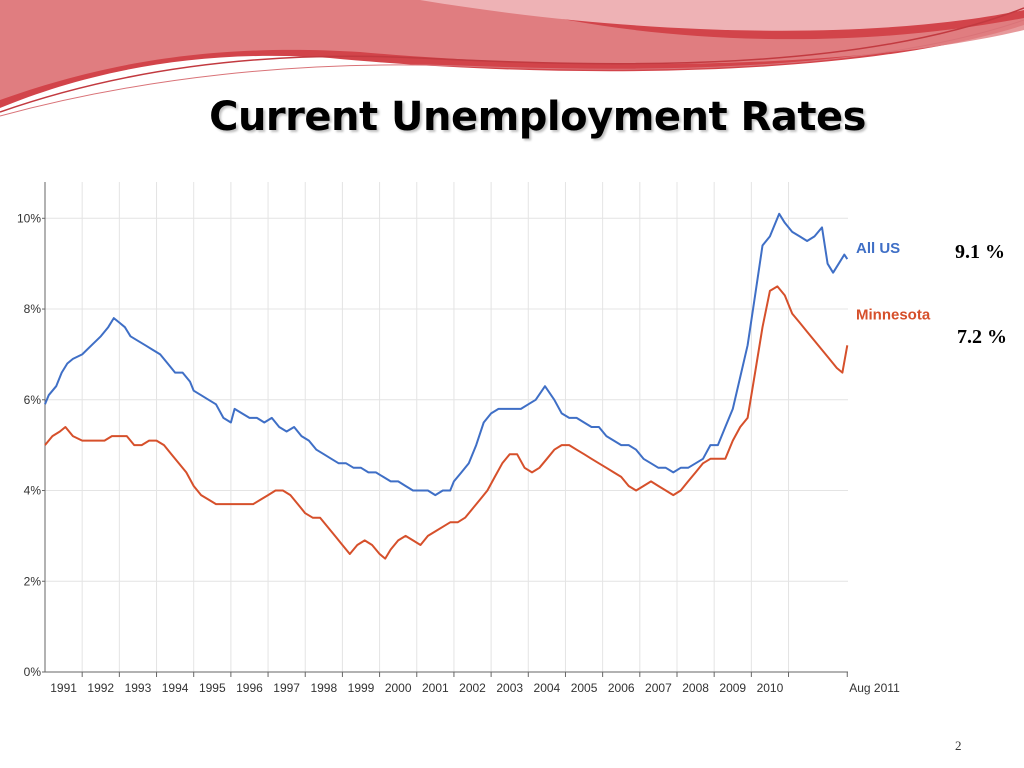 Image resolution: width=1024 pixels, height=768 pixels. Describe the element at coordinates (980, 252) in the screenshot. I see `all-us-rate-callout: 9.1 %` at that location.